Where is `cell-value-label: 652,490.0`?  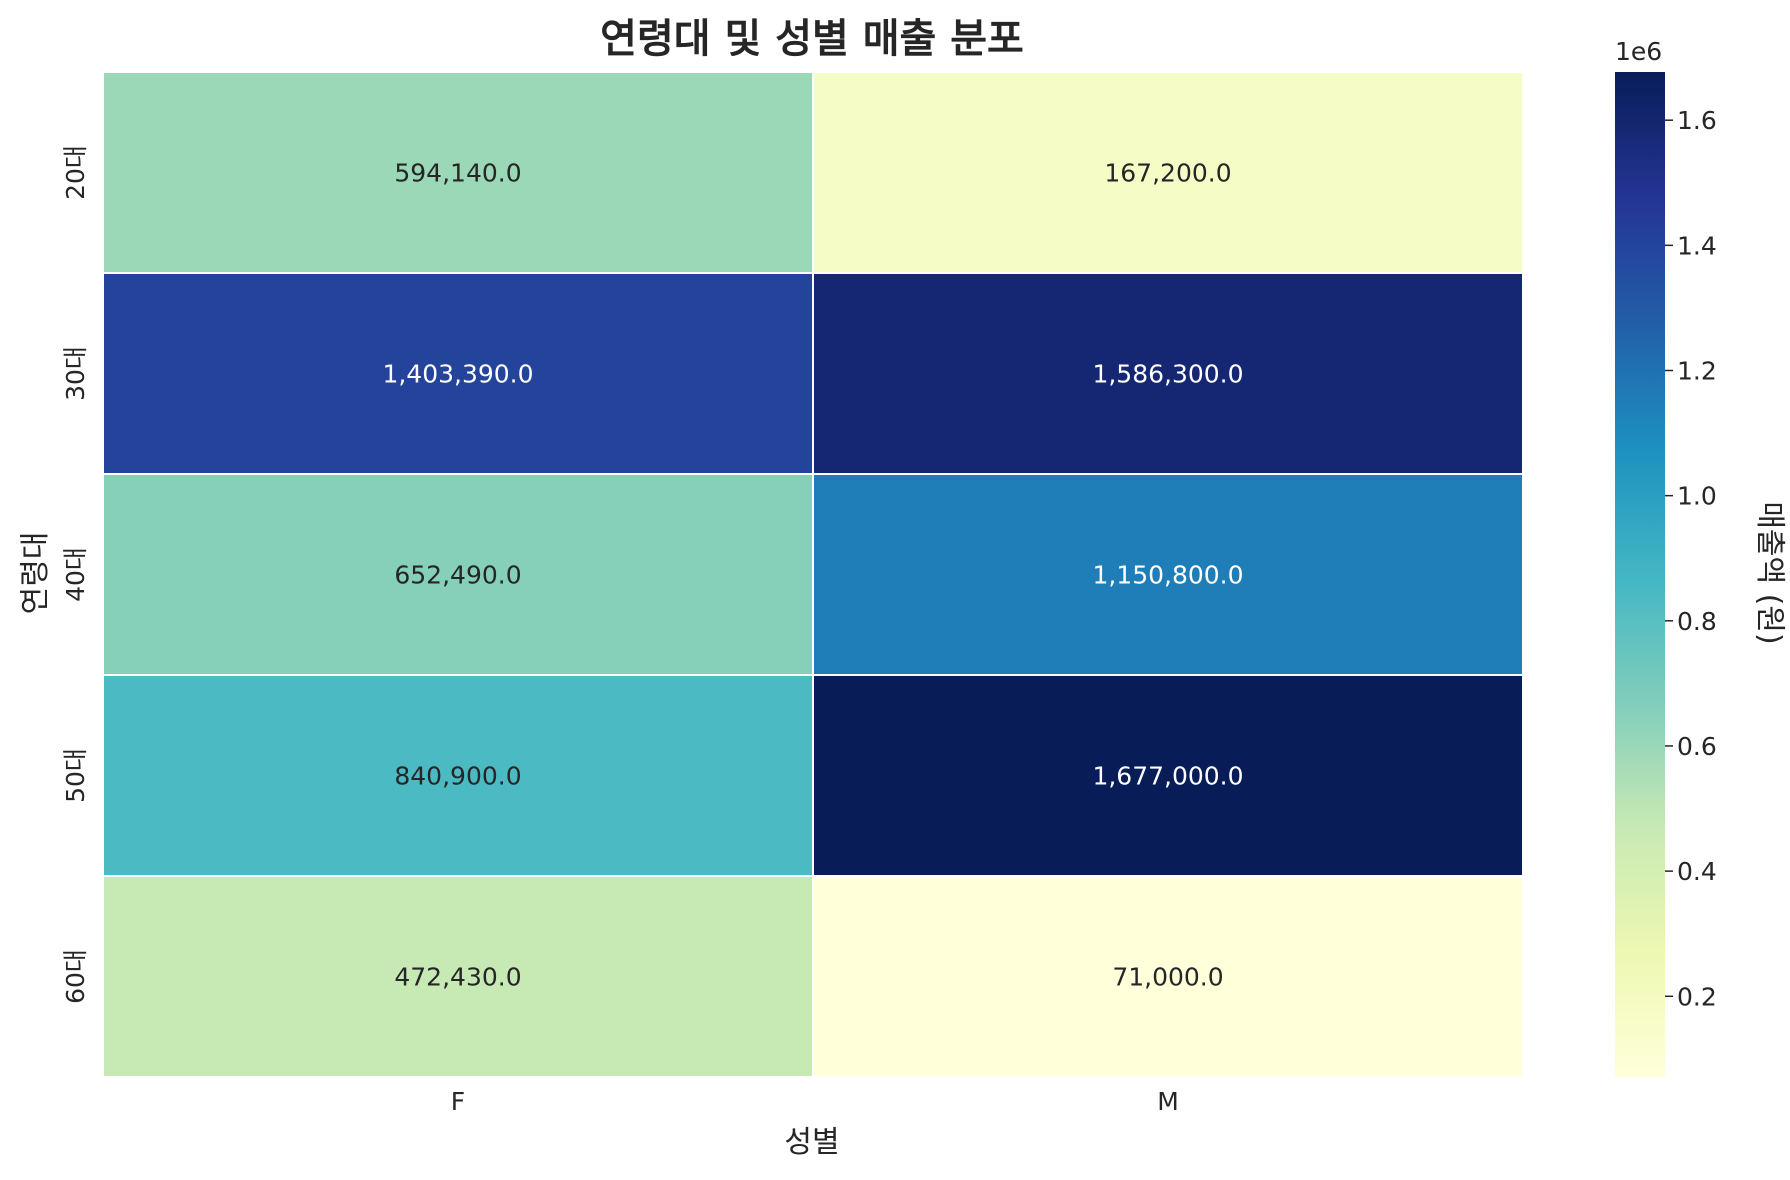
cell-value-label: 652,490.0 is located at coordinates (457, 575).